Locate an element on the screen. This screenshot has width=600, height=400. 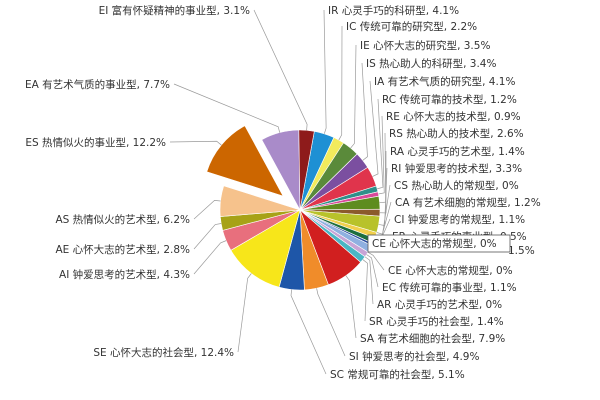
slice-label-ci-12: CI 钟爱思考的常规型, 1.1% is located at coordinates (459, 219).